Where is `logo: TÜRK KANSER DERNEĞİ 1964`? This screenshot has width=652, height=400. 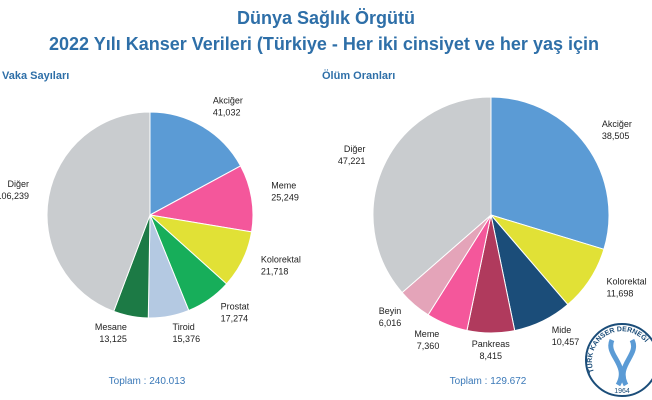 logo: TÜRK KANSER DERNEĞİ 1964 is located at coordinates (618, 360).